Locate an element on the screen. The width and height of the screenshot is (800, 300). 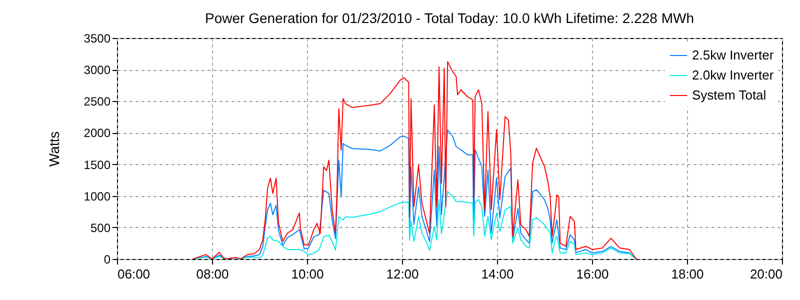
x-tick-label: 20:00 is located at coordinates (766, 274).